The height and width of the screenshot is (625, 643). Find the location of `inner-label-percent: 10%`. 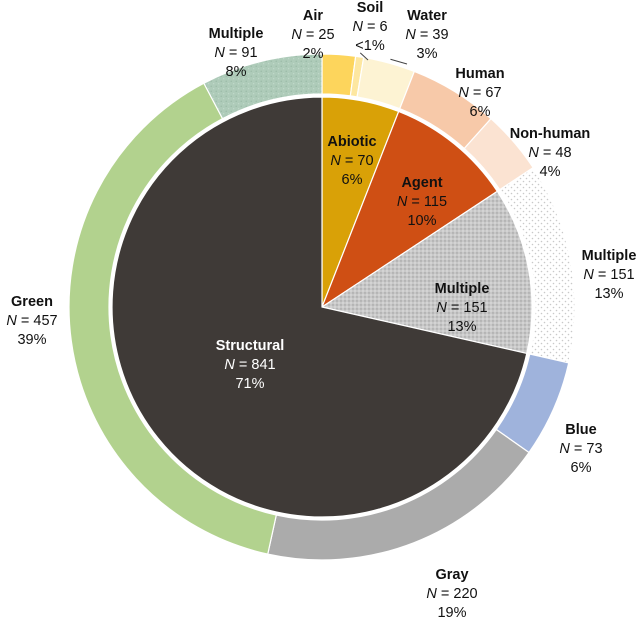

inner-label-percent: 10% is located at coordinates (421, 221).